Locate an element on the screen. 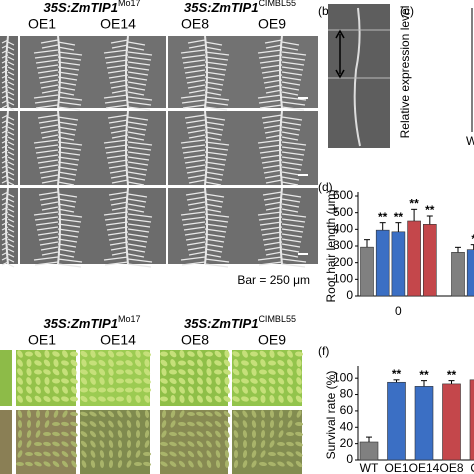 This screenshot has height=474, width=474. scale-bar is located at coordinates (303, 175).